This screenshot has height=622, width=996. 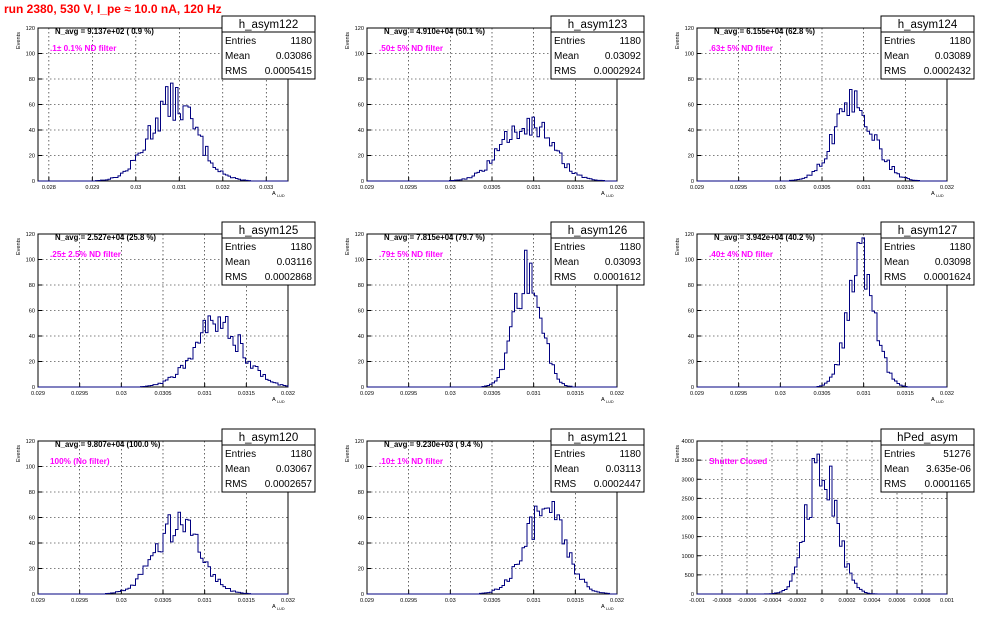 I want to click on y-tick-label: 3000, so click(x=688, y=480).